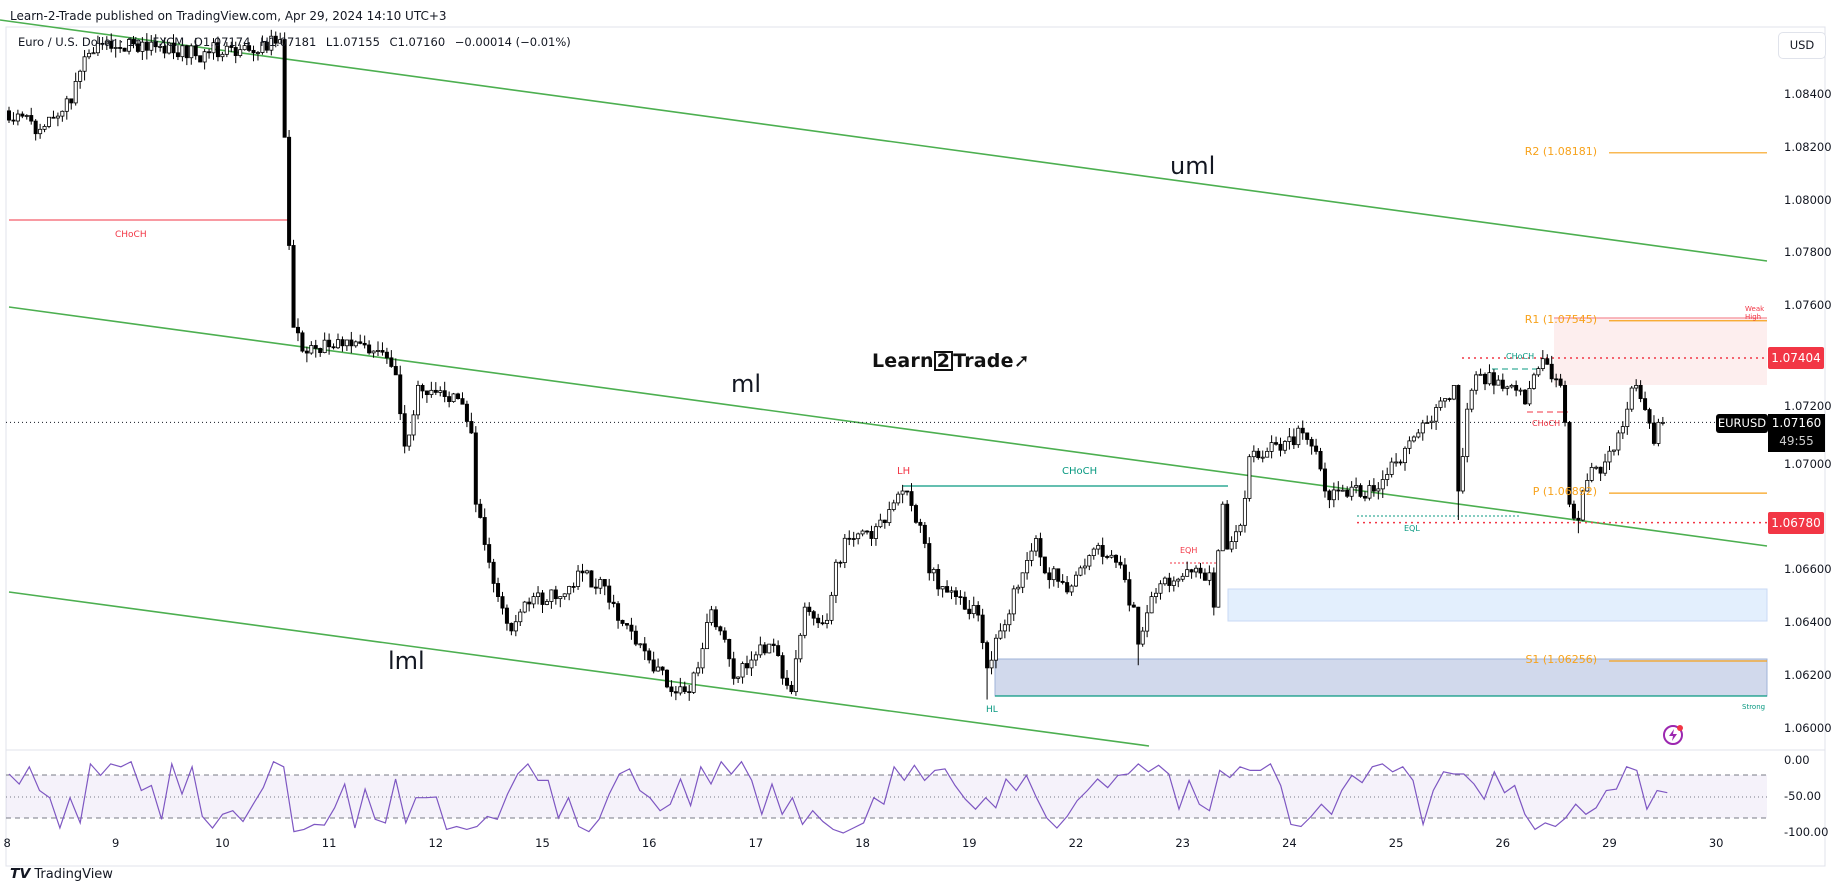 The width and height of the screenshot is (1835, 893). I want to click on uml-label: uml, so click(1193, 166).